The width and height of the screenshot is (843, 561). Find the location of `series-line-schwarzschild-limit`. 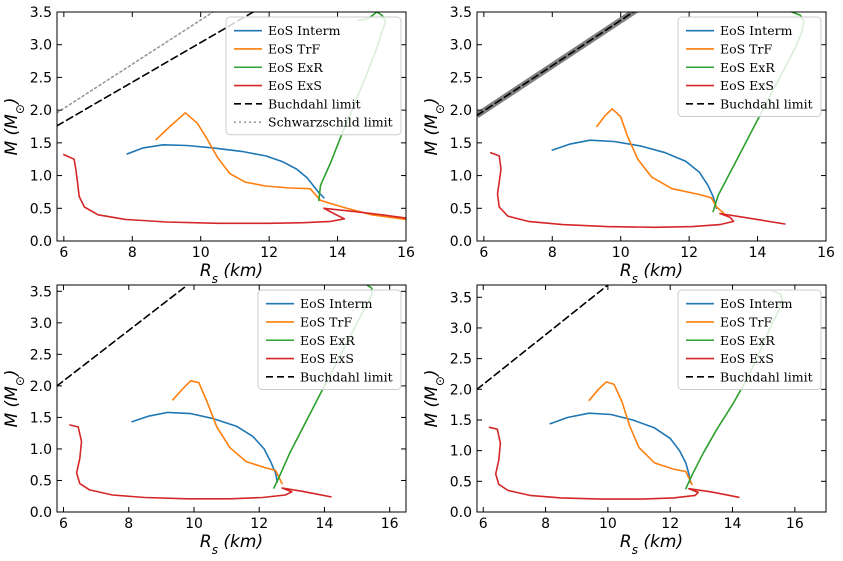

series-line-schwarzschild-limit is located at coordinates (136, 63).